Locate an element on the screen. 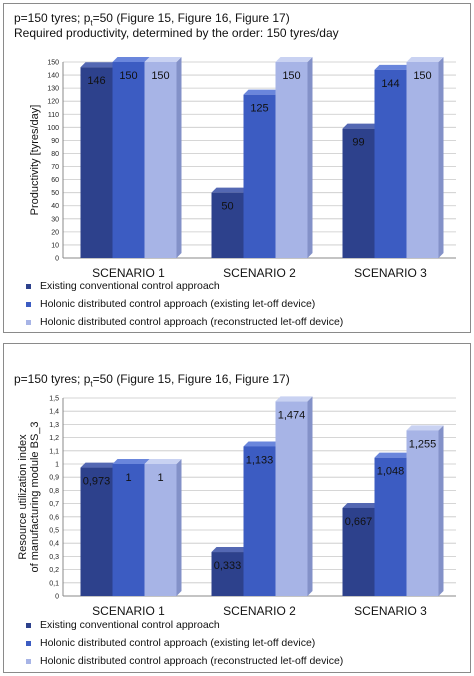 The height and width of the screenshot is (676, 474). y-tick-label: 0 is located at coordinates (57, 259).